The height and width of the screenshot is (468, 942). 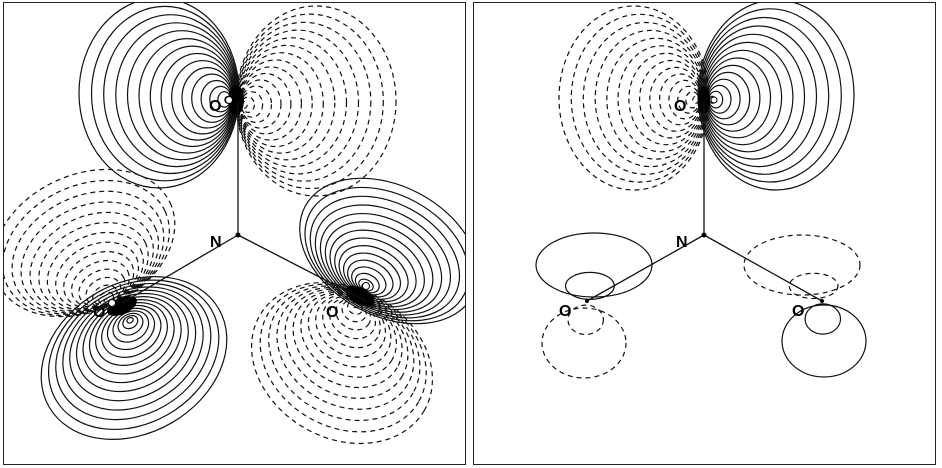 I want to click on oxygen-nucleus-top, so click(x=229, y=100).